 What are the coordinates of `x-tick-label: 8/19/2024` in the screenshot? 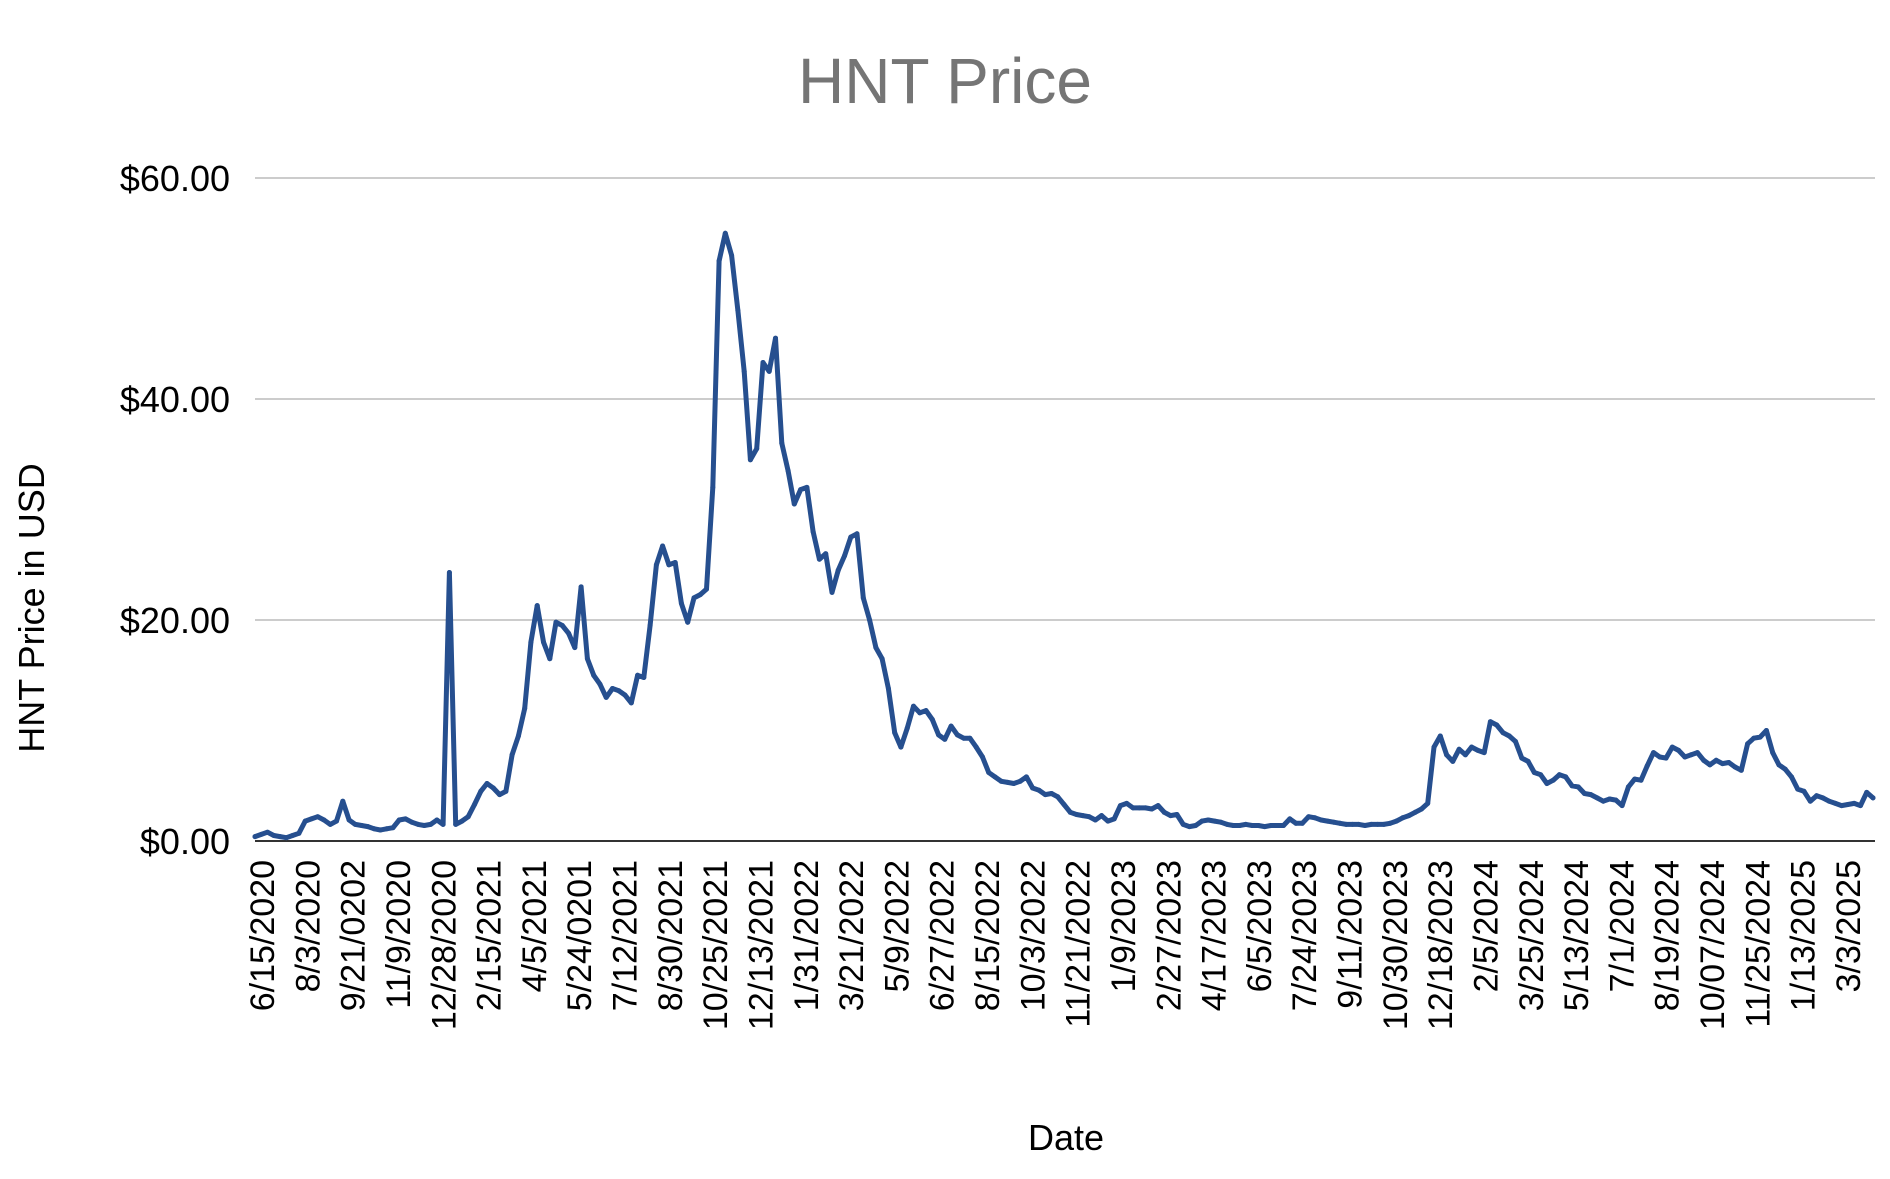 It's located at (1668, 935).